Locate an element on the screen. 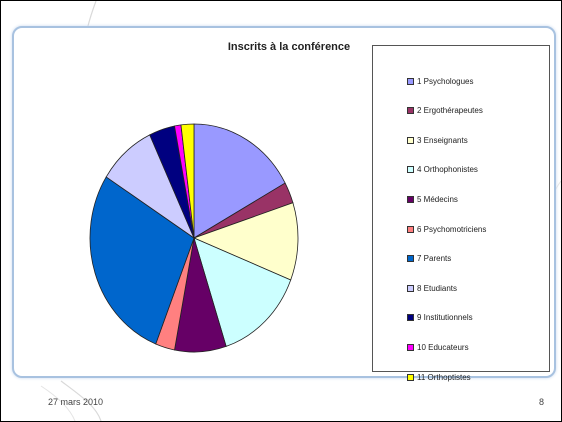 The image size is (562, 422). legend-label: 8 Etudiants is located at coordinates (437, 288).